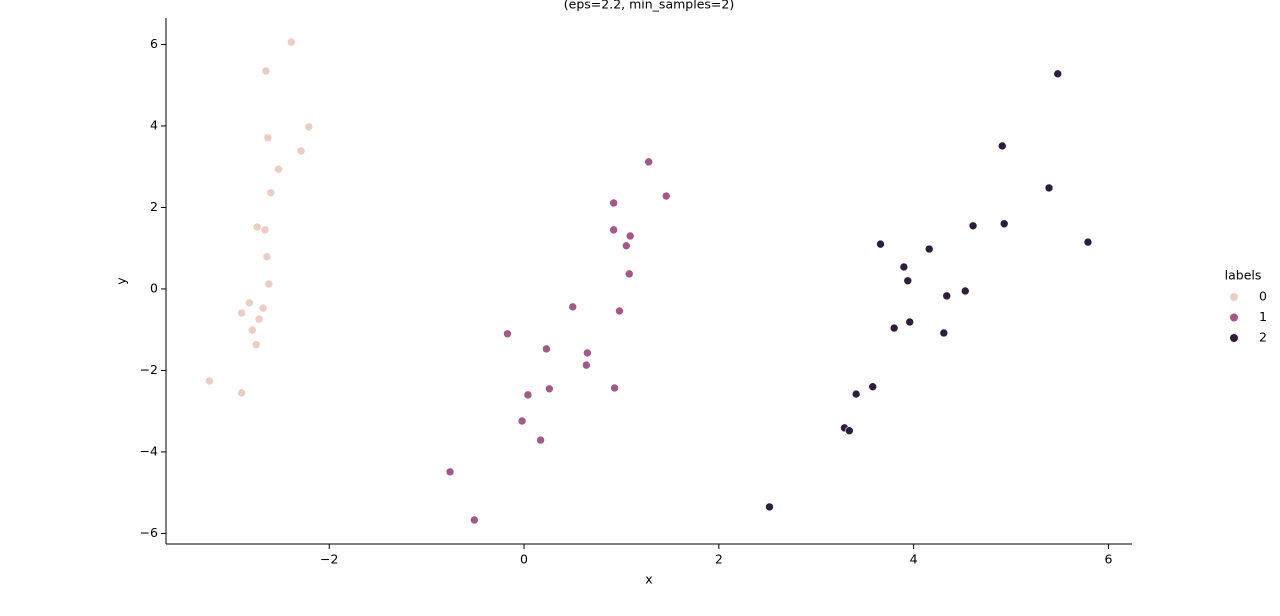 This screenshot has height=616, width=1280. Describe the element at coordinates (914, 559) in the screenshot. I see `x-tick-label: 4` at that location.